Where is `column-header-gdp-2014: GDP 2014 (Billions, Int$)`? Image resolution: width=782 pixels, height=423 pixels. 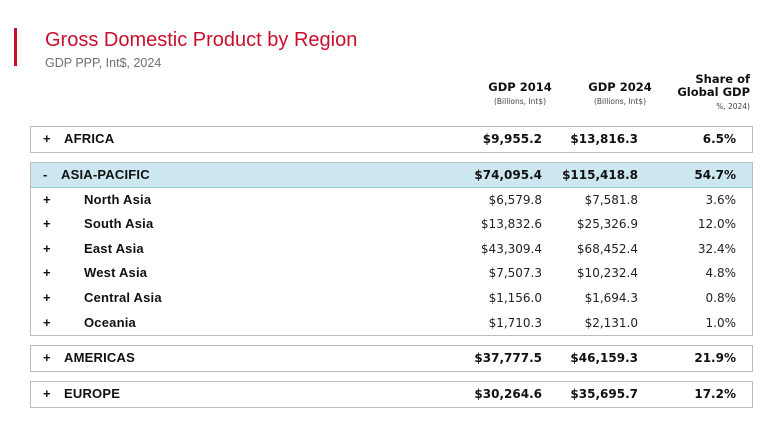 column-header-gdp-2014: GDP 2014 (Billions, Int$) is located at coordinates (520, 93).